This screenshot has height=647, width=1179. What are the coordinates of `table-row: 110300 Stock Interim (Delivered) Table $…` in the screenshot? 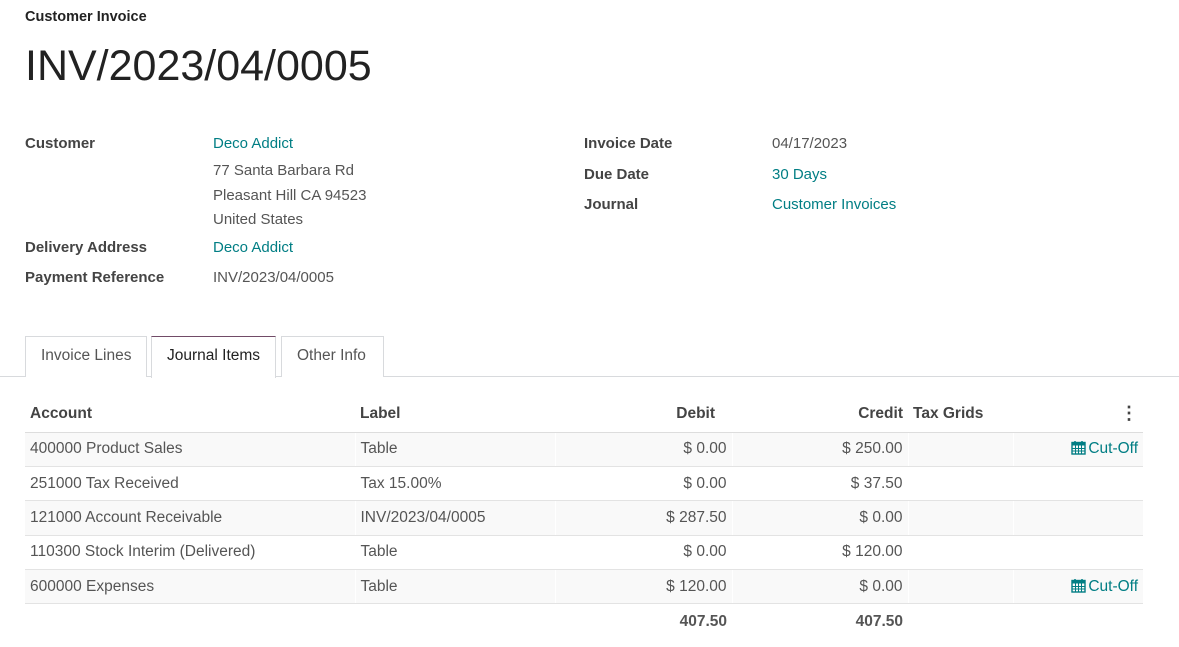 It's located at (584, 553).